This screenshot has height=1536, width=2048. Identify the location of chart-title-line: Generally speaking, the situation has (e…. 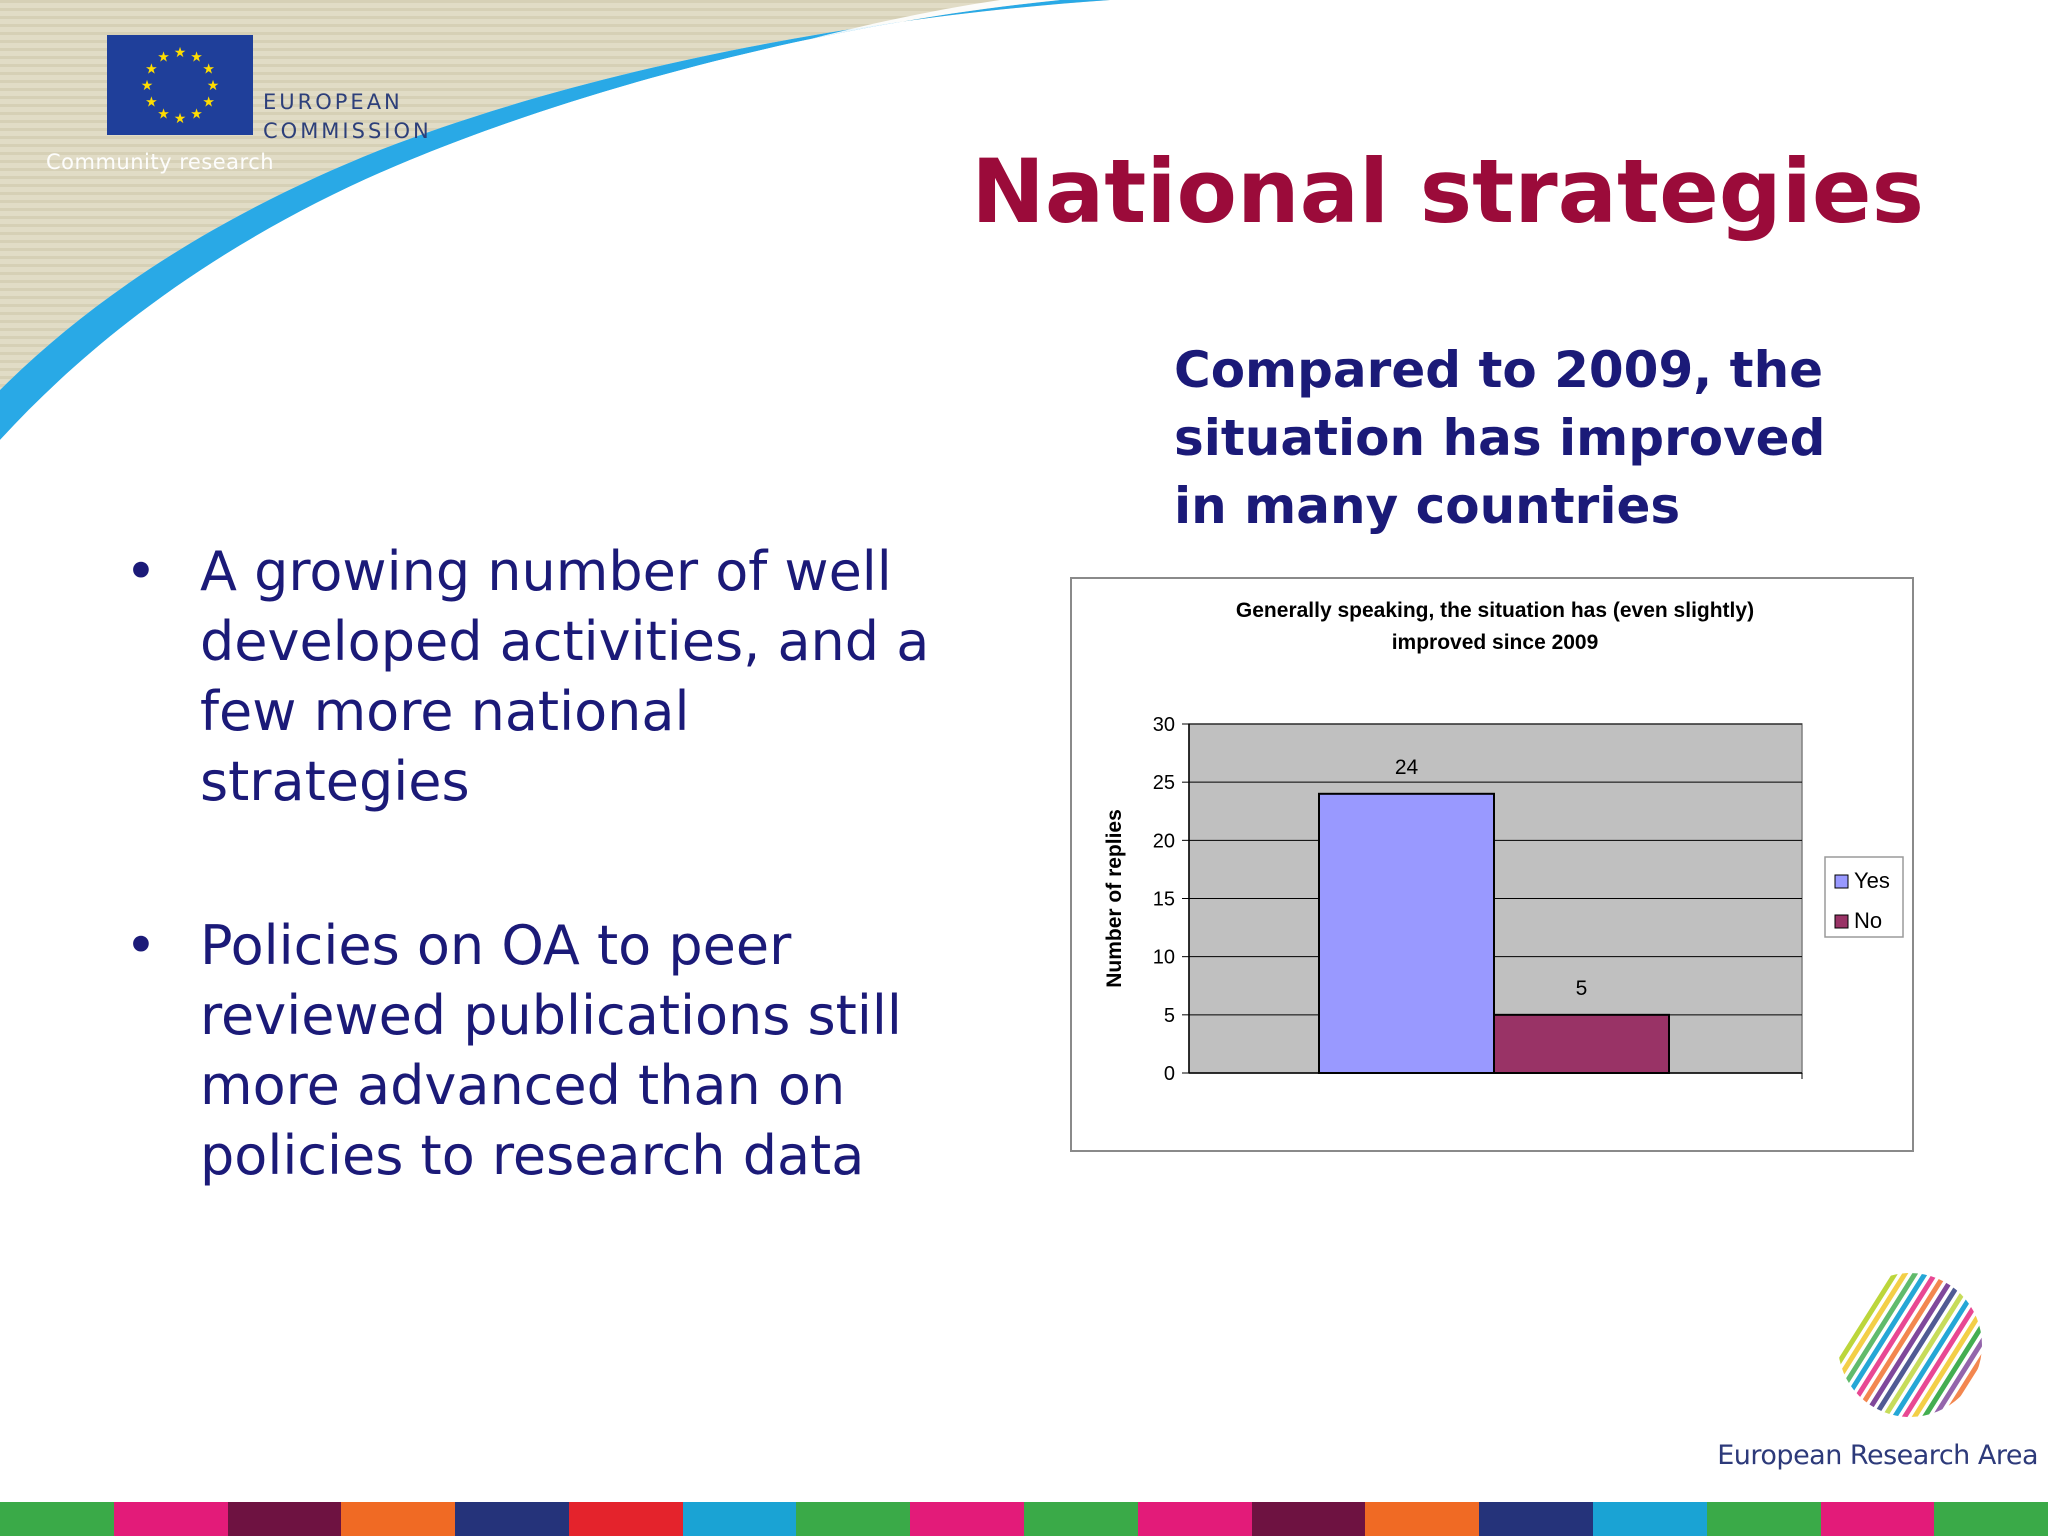
(1495, 610).